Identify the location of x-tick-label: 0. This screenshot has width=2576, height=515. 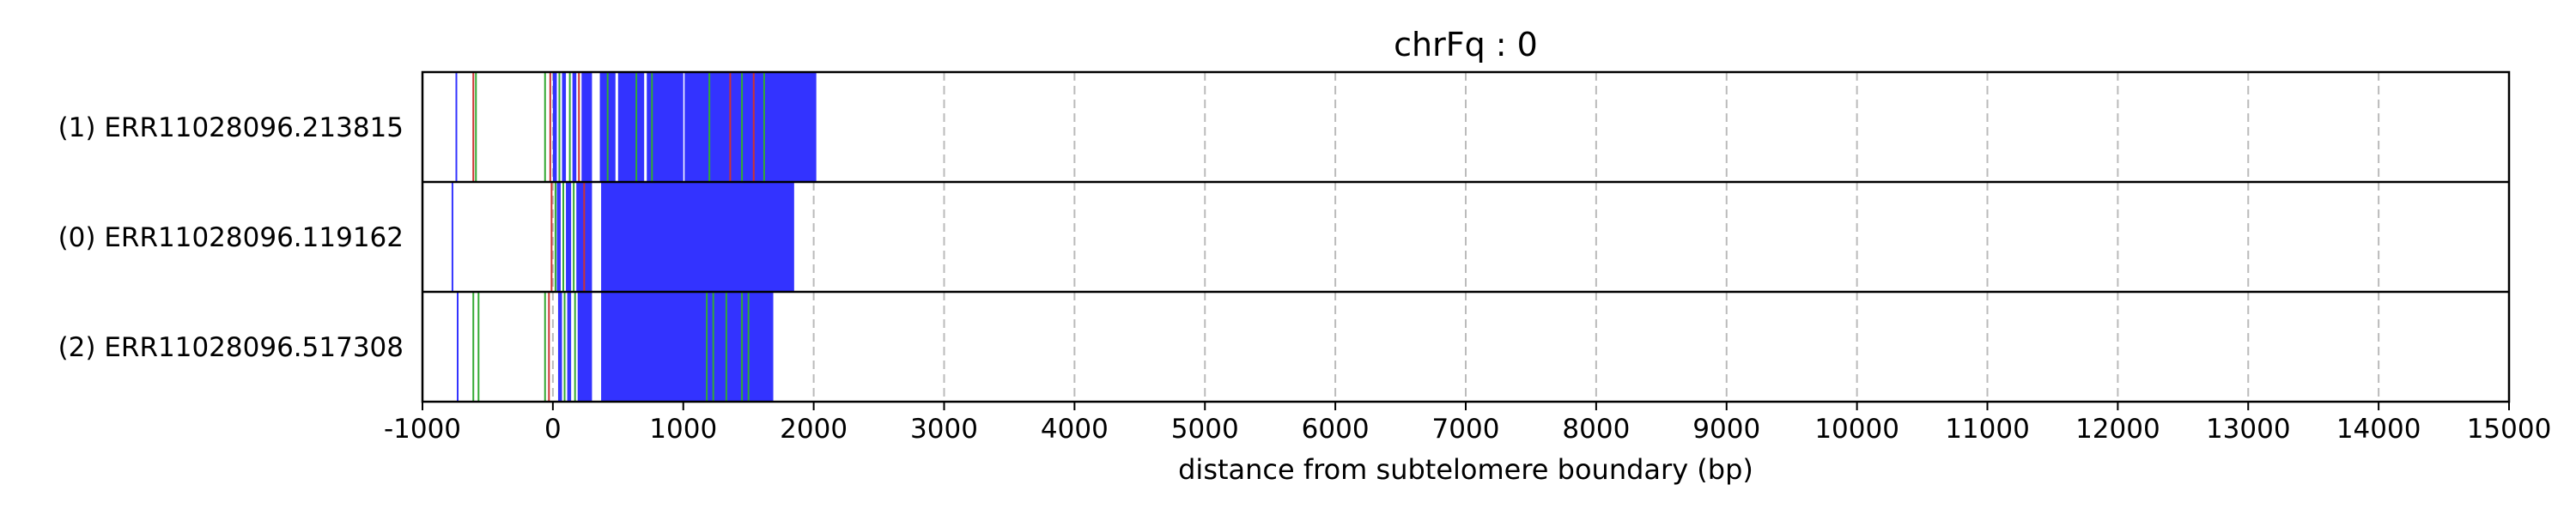
(553, 429).